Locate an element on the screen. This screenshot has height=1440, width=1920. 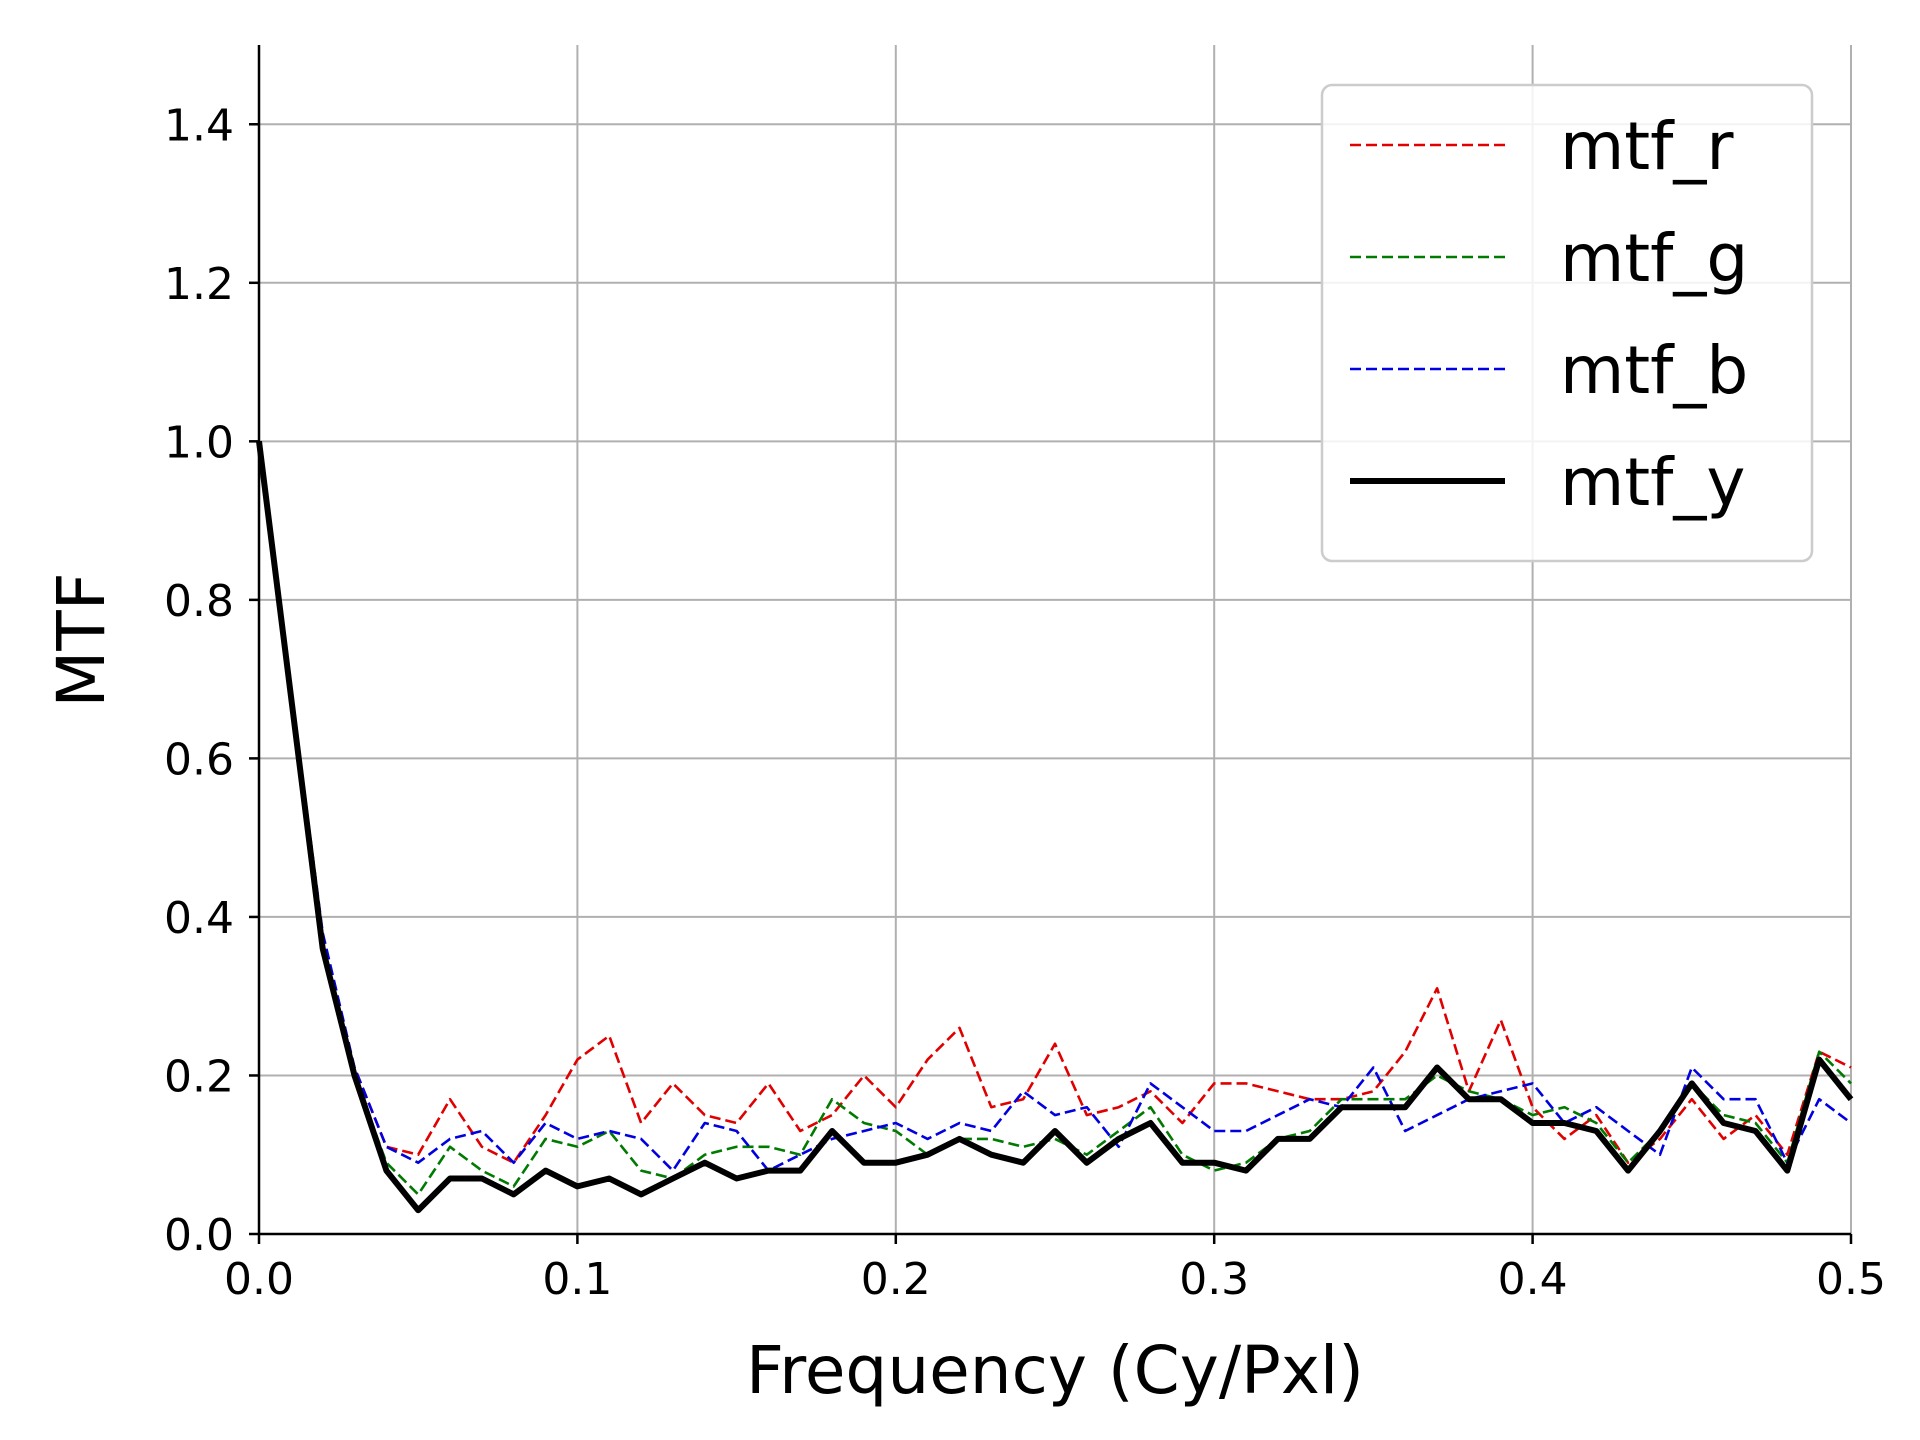
y-tick-label: 0.0 is located at coordinates (199, 1235).